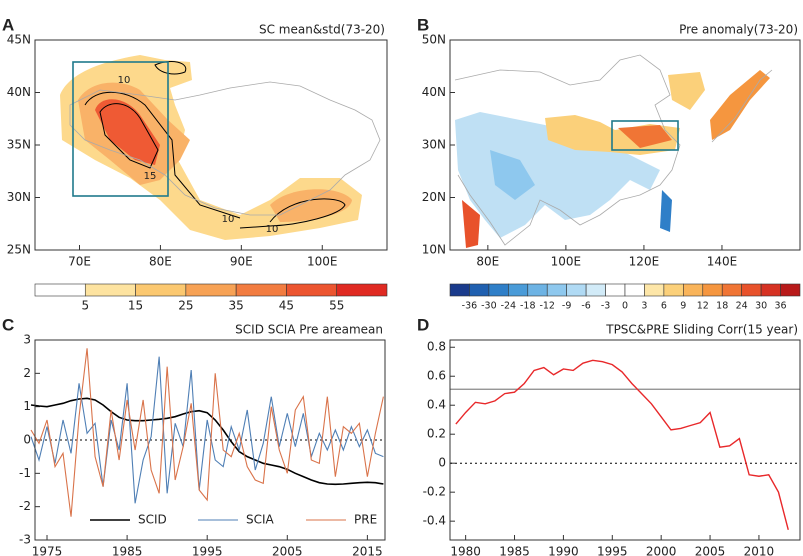 The image size is (803, 556). I want to click on y-tick-label: 45N, so click(19, 40).